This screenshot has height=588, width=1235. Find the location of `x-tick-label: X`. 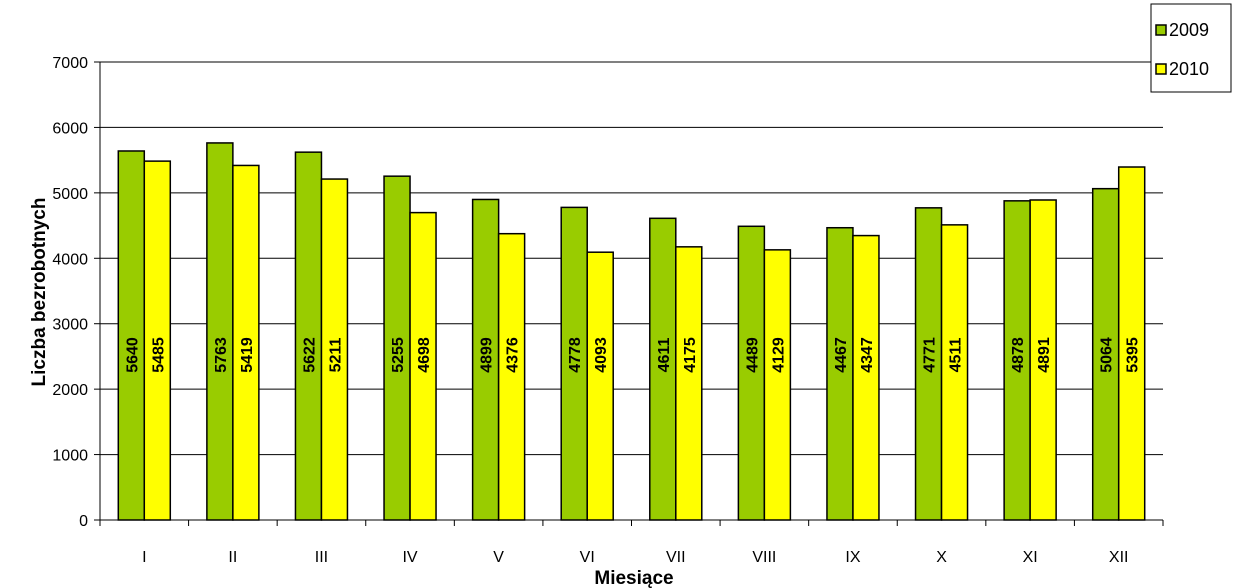

x-tick-label: X is located at coordinates (941, 557).